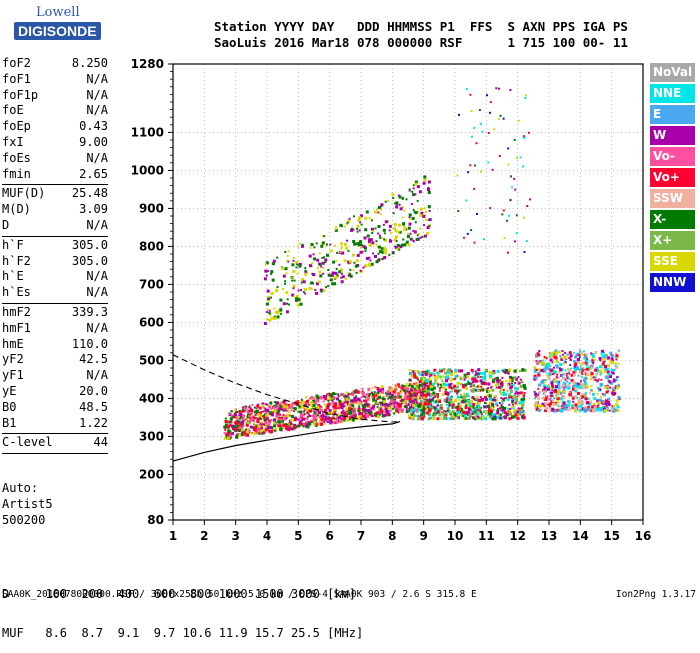 Image resolution: width=700 pixels, height=653 pixels. Describe the element at coordinates (235, 536) in the screenshot. I see `x-tick-label: 3` at that location.